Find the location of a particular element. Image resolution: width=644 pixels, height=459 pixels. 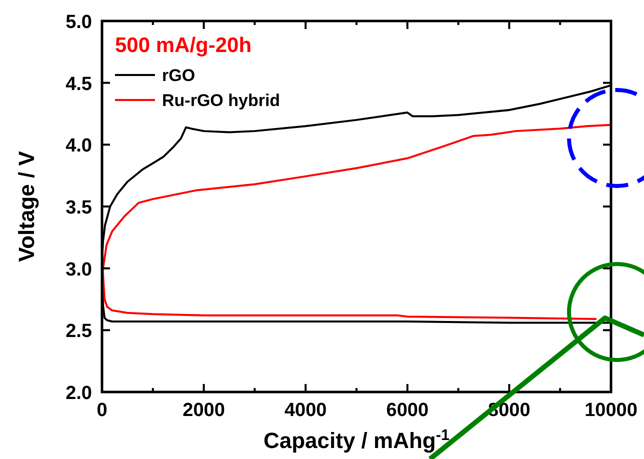

y-tick-label: 4.5 is located at coordinates (79, 84).